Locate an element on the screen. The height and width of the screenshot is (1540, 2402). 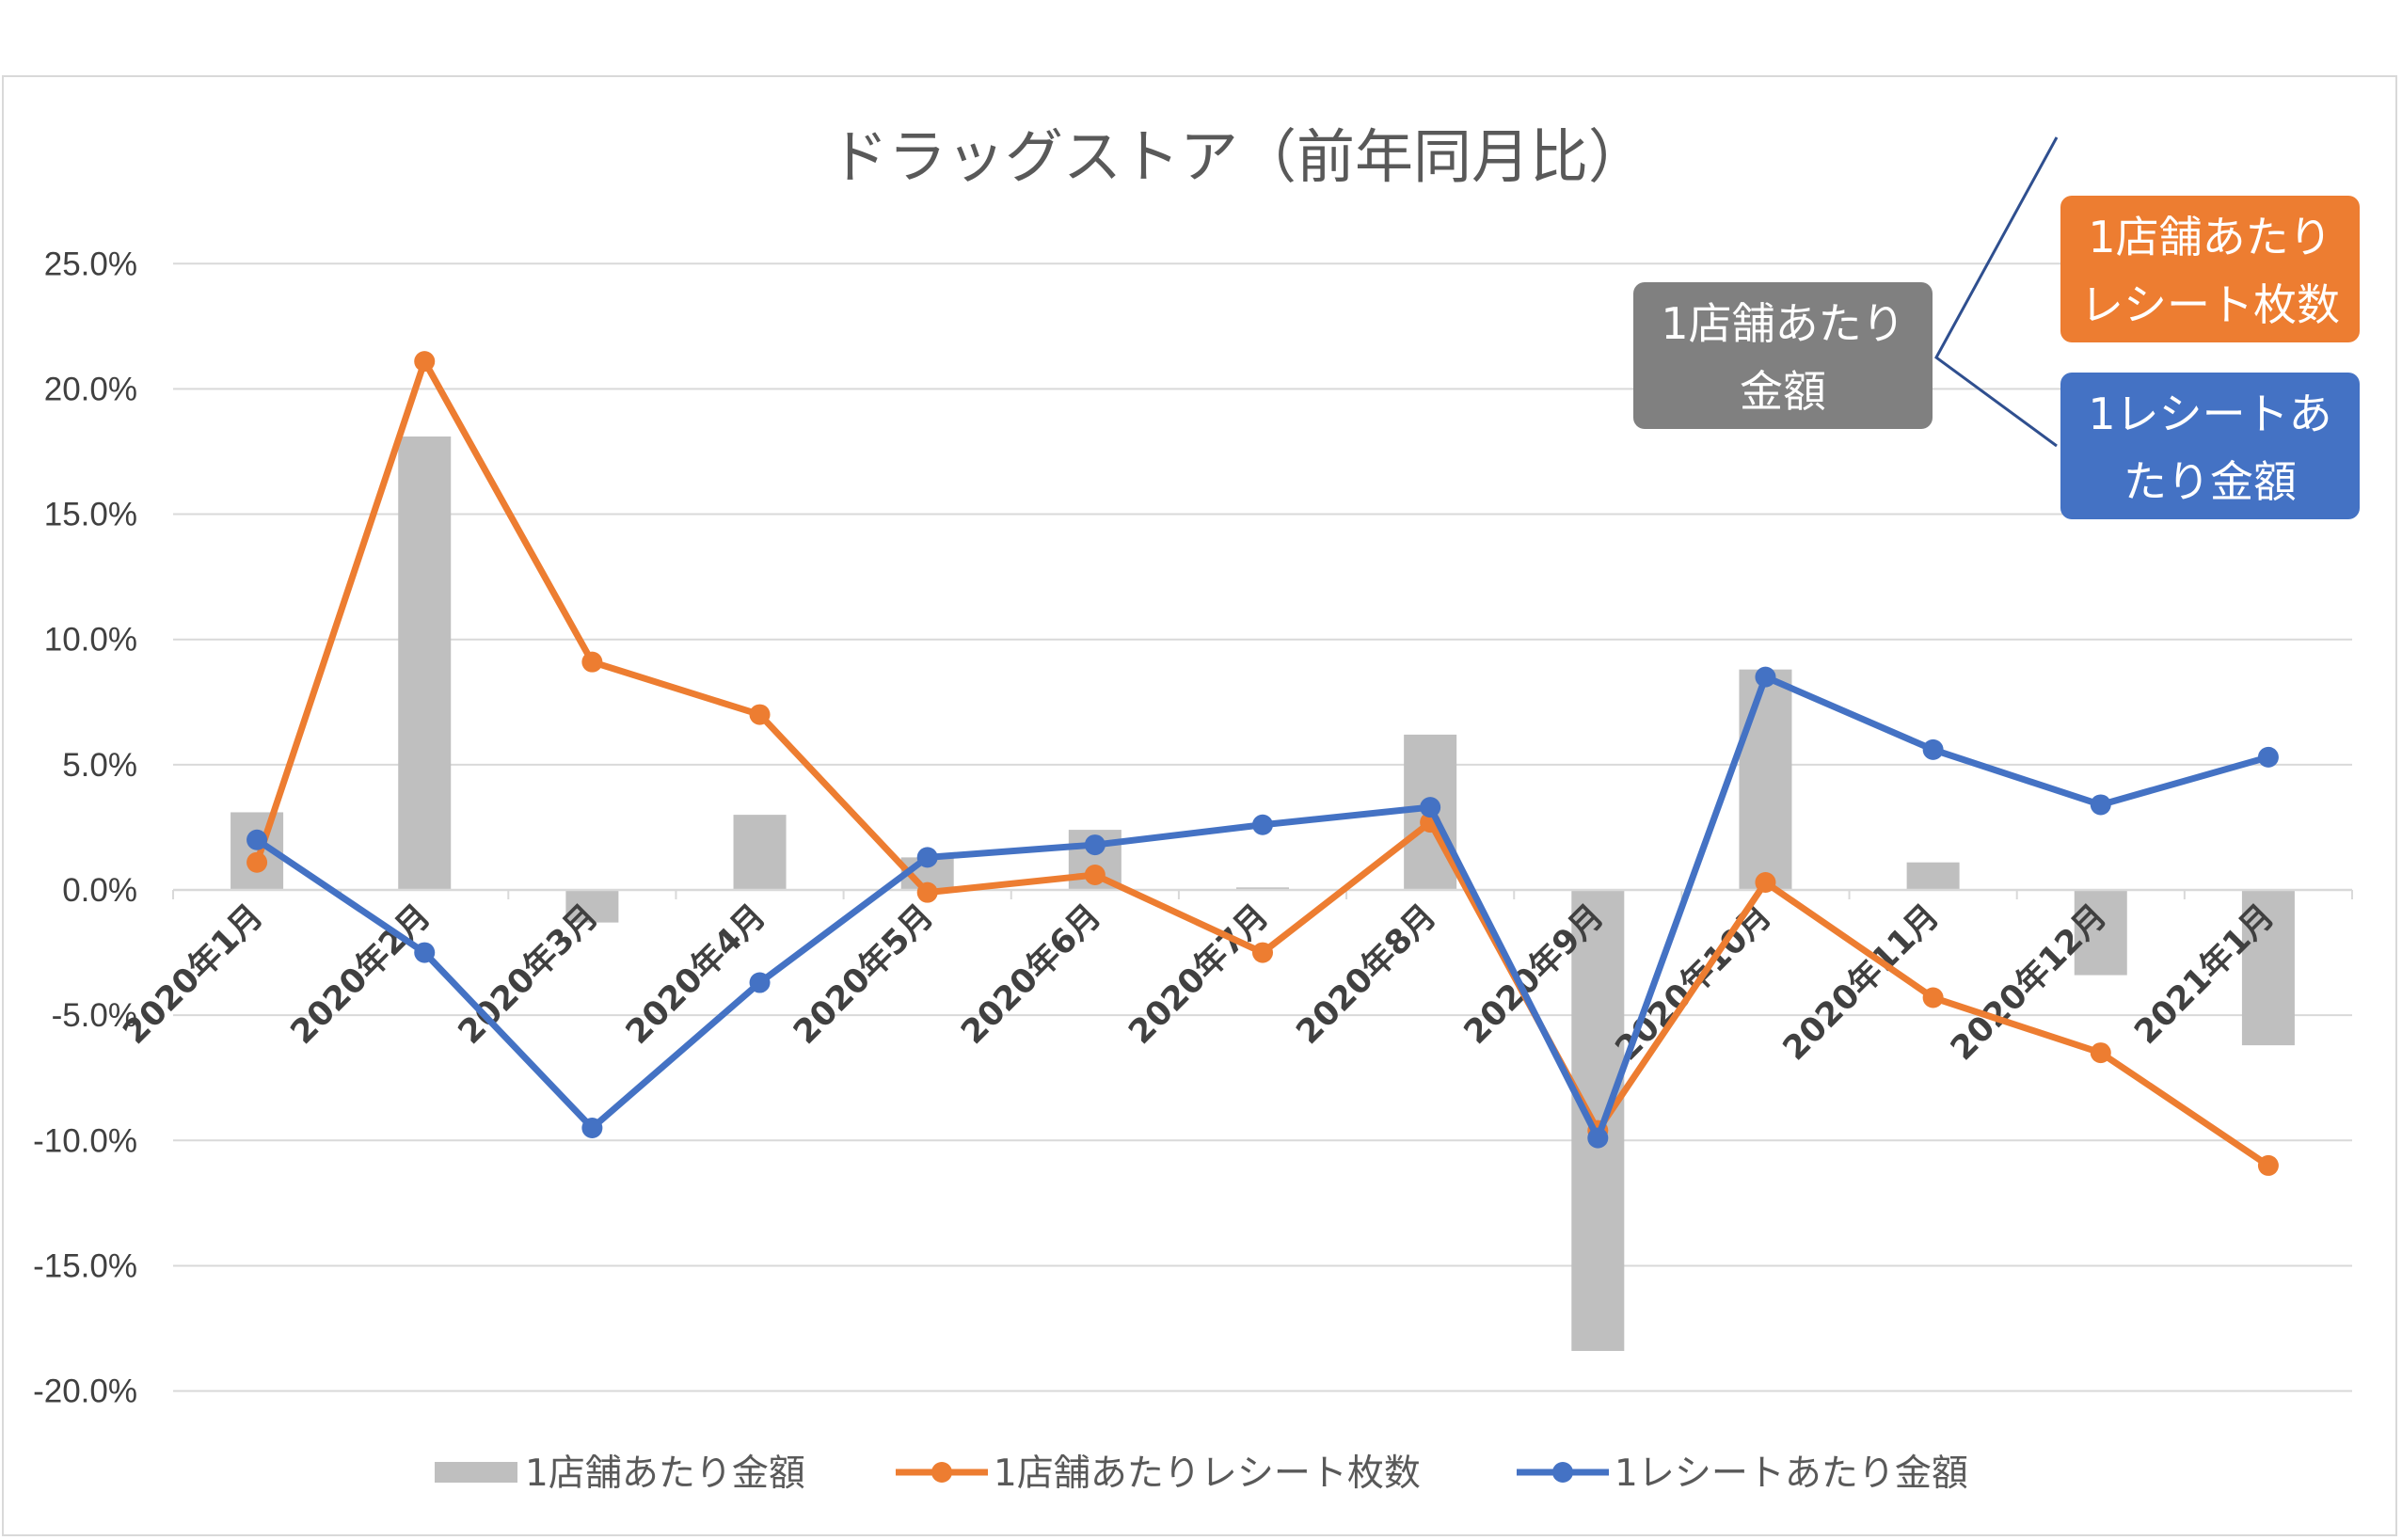
callout-blue-text: たり金額 is located at coordinates (2211, 481).